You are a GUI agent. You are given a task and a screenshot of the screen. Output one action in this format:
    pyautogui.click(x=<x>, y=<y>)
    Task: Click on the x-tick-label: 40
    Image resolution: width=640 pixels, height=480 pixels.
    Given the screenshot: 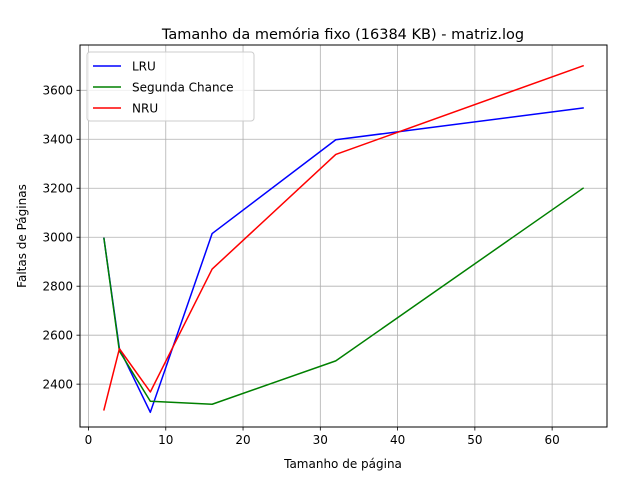 What is the action you would take?
    pyautogui.click(x=397, y=440)
    